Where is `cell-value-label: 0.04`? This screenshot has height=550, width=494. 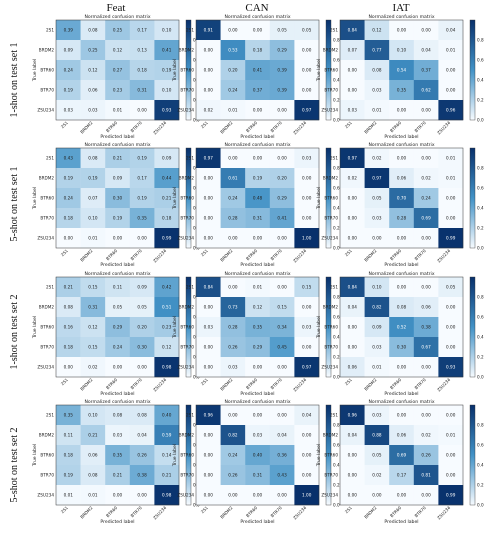
cell-value-label: 0.04 is located at coordinates (282, 435).